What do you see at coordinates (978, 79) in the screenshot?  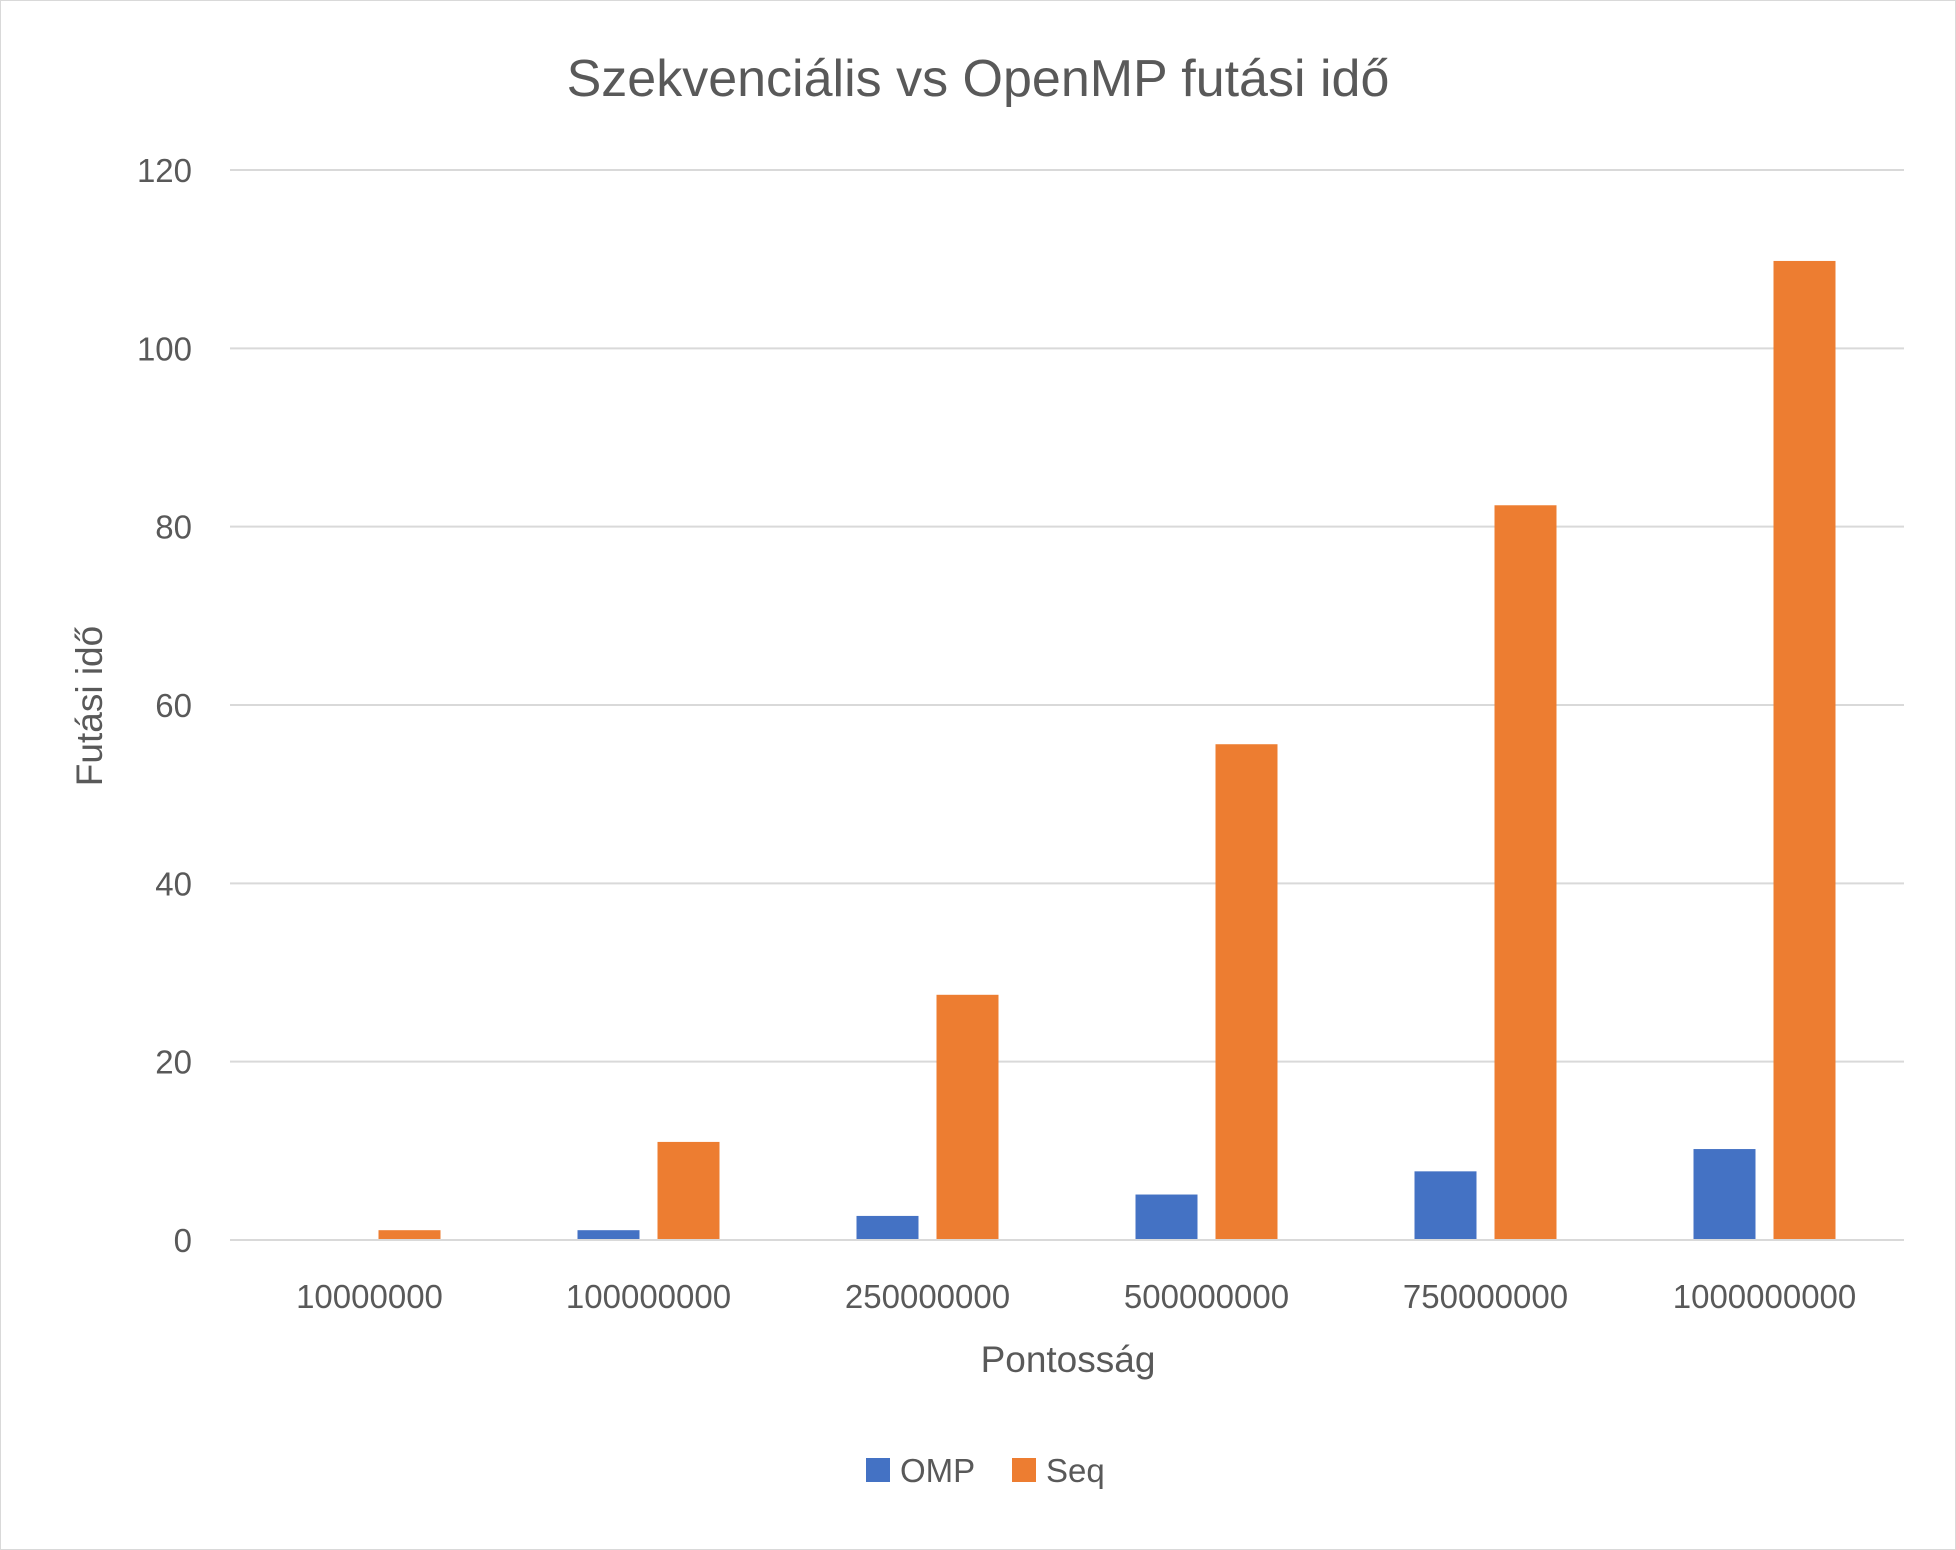 I see `chart-title: Szekvenciális vs OpenMP futási idő` at bounding box center [978, 79].